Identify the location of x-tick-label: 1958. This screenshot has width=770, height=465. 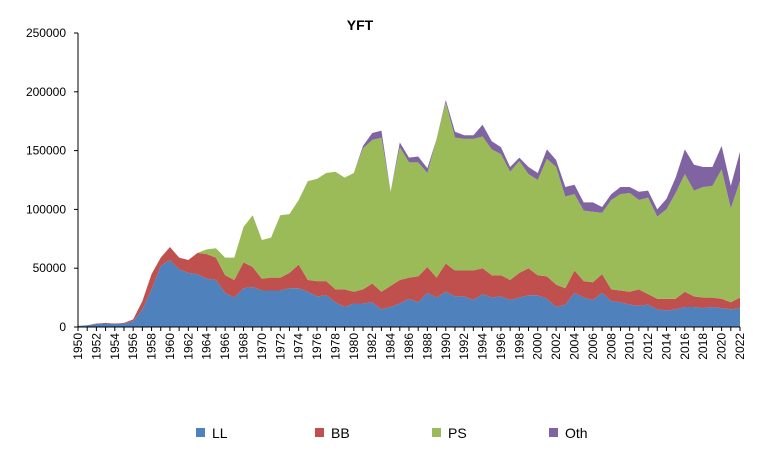
(152, 346).